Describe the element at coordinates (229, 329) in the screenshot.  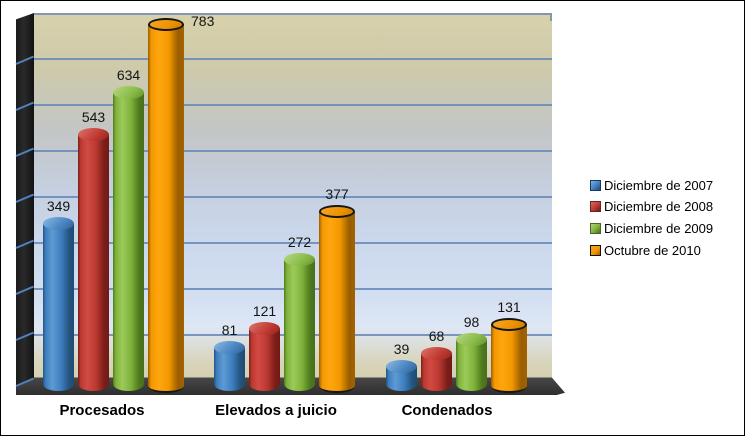
I see `value-label: 81` at that location.